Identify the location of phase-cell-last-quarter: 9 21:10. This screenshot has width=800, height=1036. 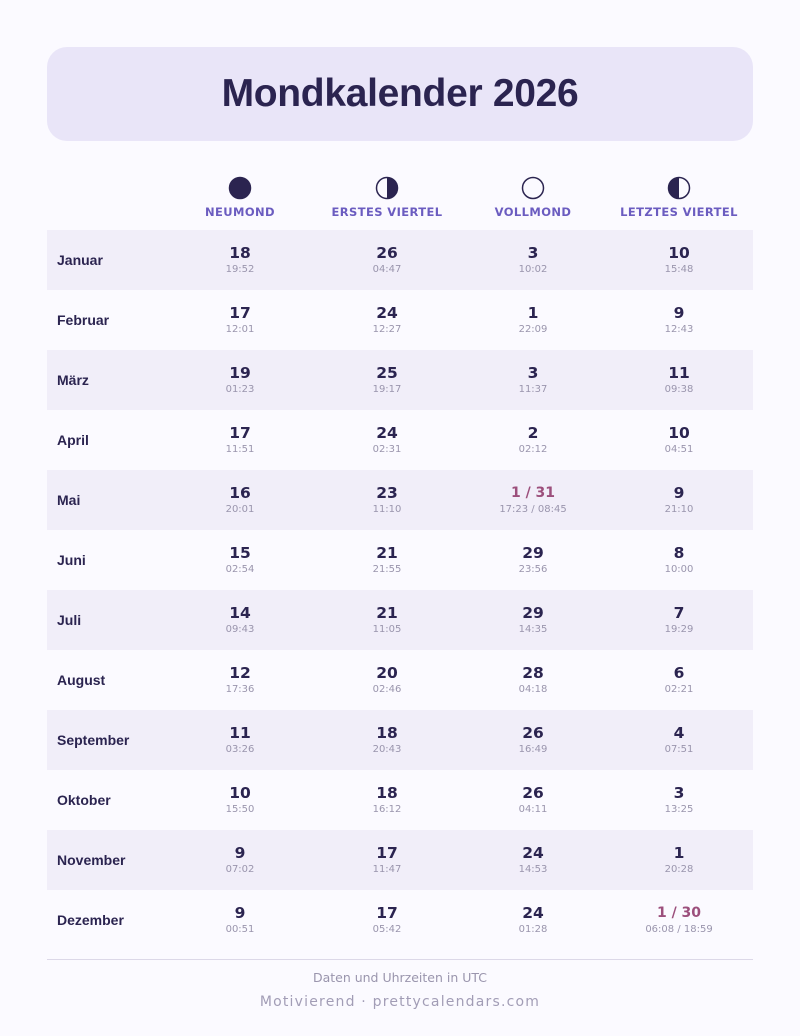
(679, 500).